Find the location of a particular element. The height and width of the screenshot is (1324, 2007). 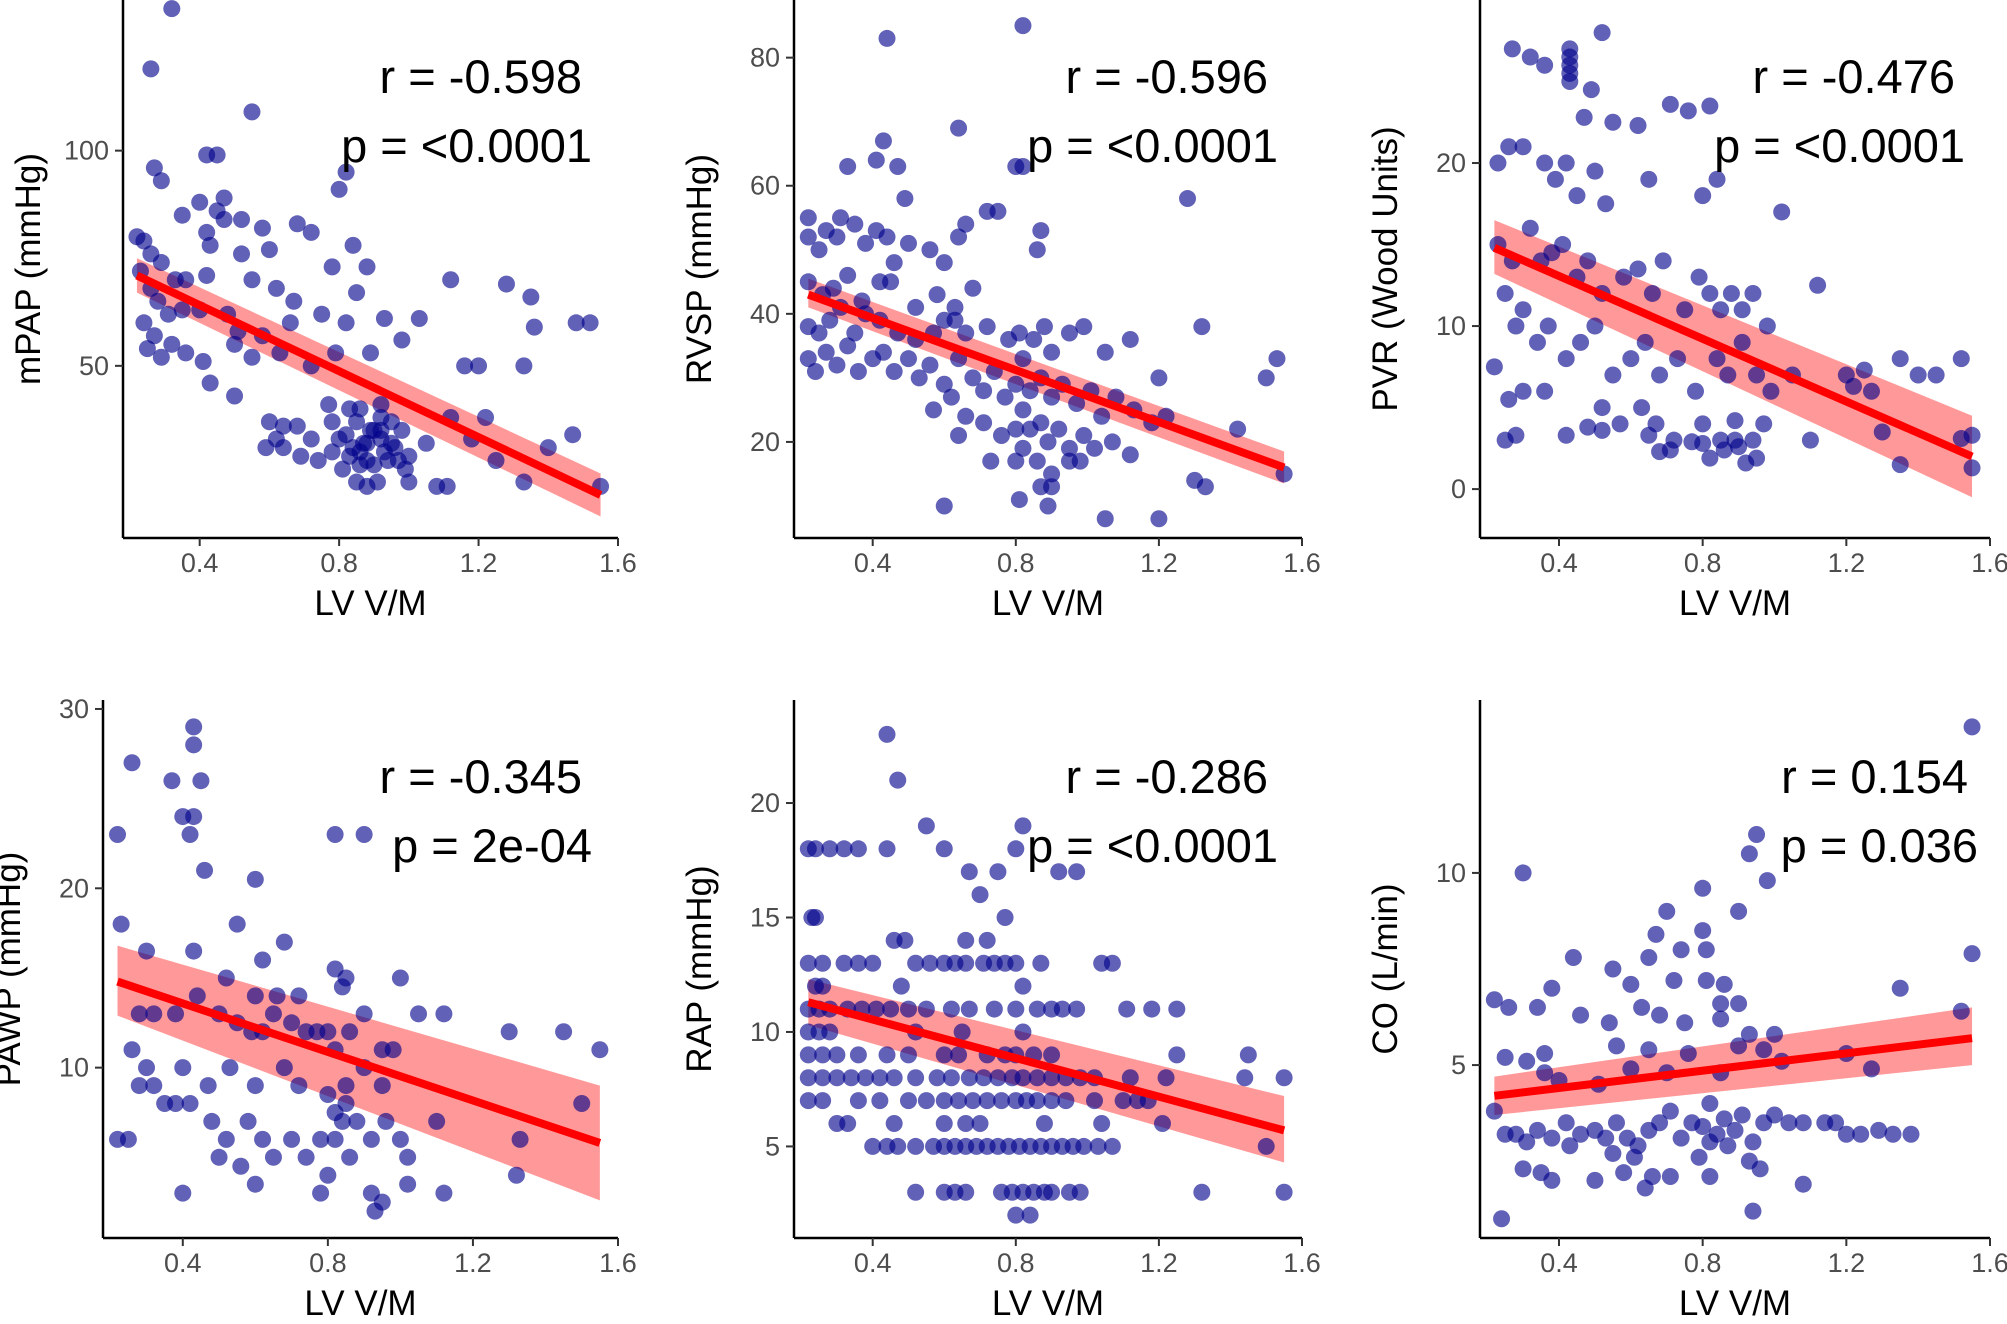

x-tick-label: 1.6 is located at coordinates (618, 563).